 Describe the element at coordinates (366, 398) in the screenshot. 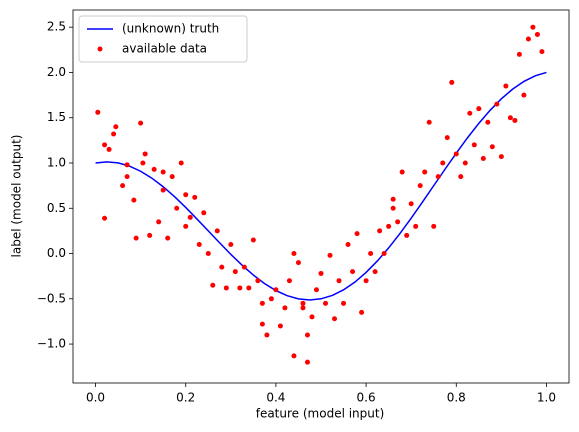

I see `x-tick-label: 0.6` at that location.